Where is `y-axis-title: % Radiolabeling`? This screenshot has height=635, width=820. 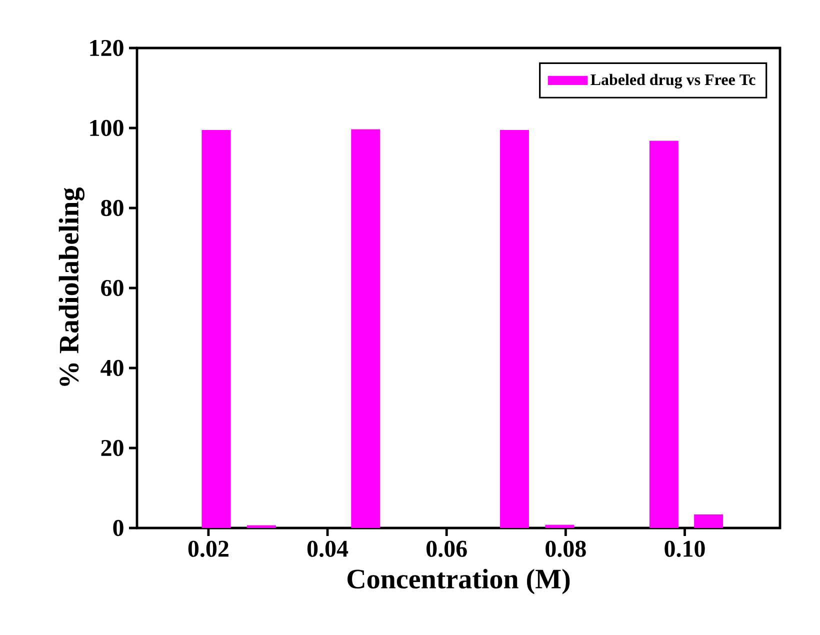 y-axis-title: % Radiolabeling is located at coordinates (71, 287).